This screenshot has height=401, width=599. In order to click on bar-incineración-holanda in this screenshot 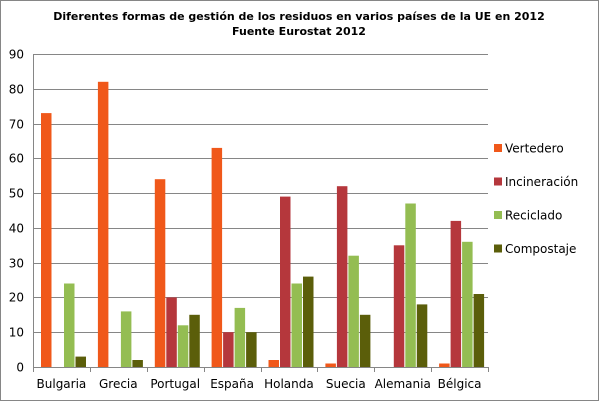, I will do `click(285, 281)`.